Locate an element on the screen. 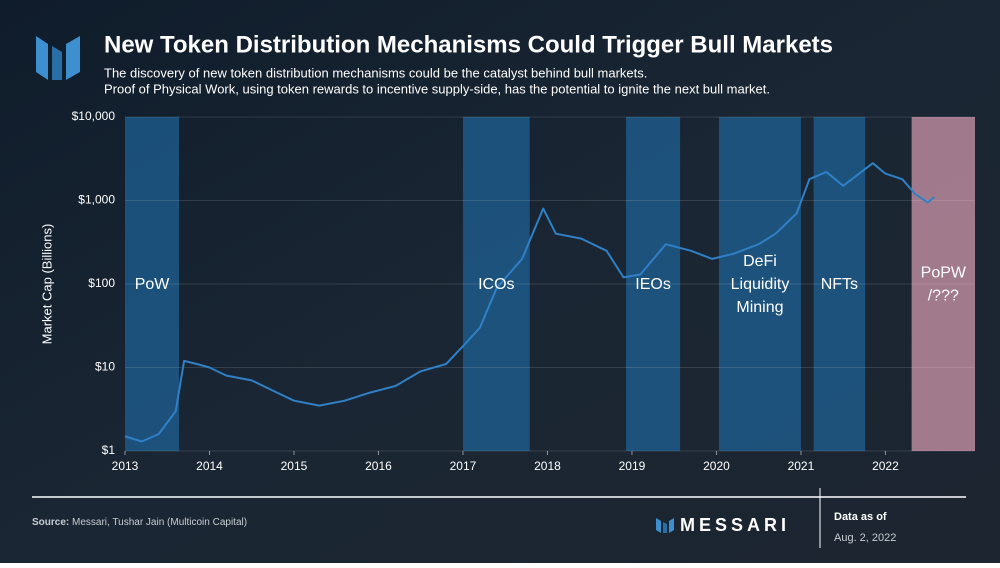 This screenshot has width=1000, height=568. brand: MESSARI is located at coordinates (735, 525).